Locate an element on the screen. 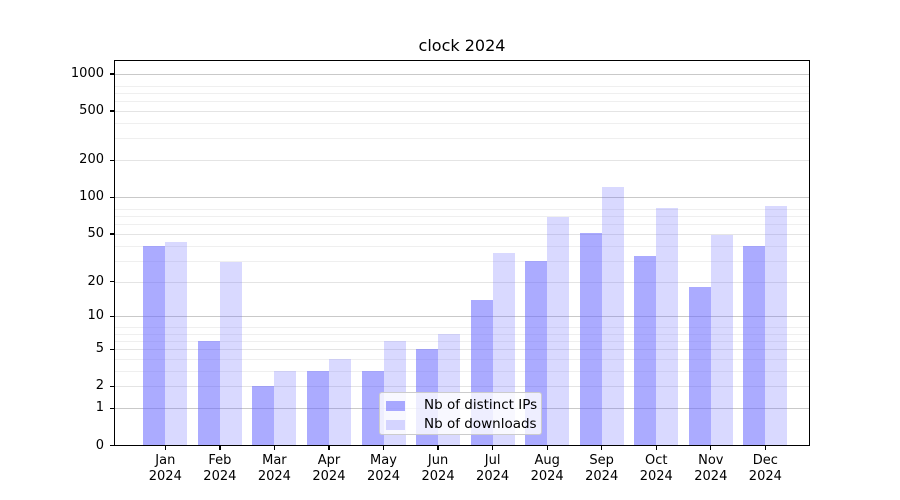  legend-swatch-distinct-ips is located at coordinates (395, 406).